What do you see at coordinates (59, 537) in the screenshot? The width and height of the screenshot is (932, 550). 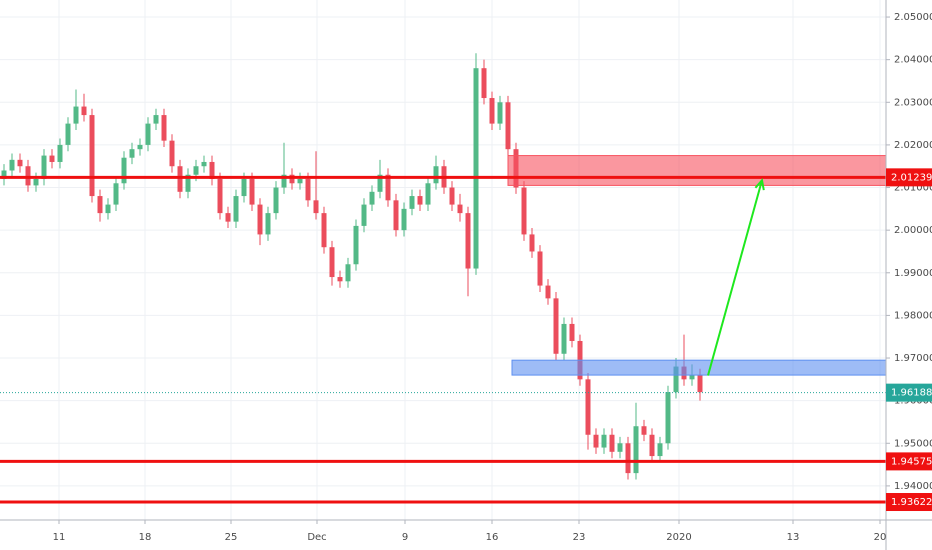 I see `x-tick-label: 11` at bounding box center [59, 537].